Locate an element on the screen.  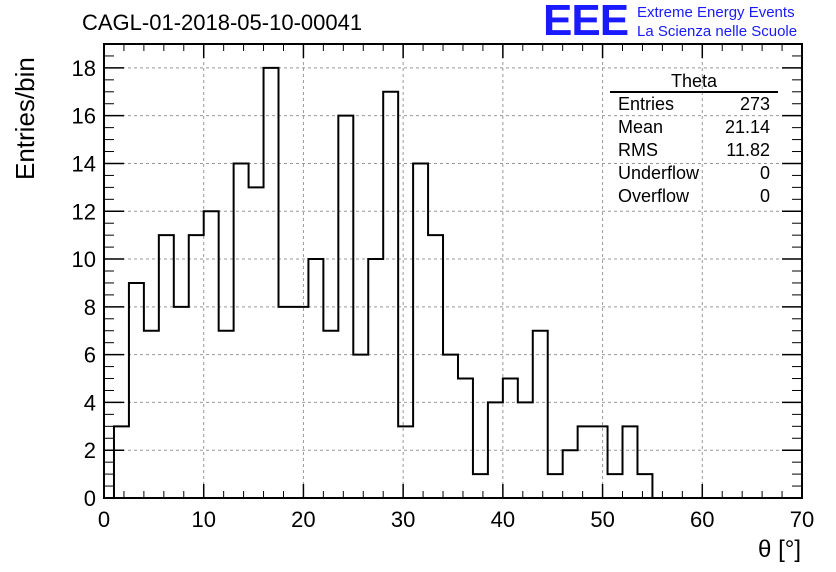
x-tick-label: 50 is located at coordinates (602, 519).